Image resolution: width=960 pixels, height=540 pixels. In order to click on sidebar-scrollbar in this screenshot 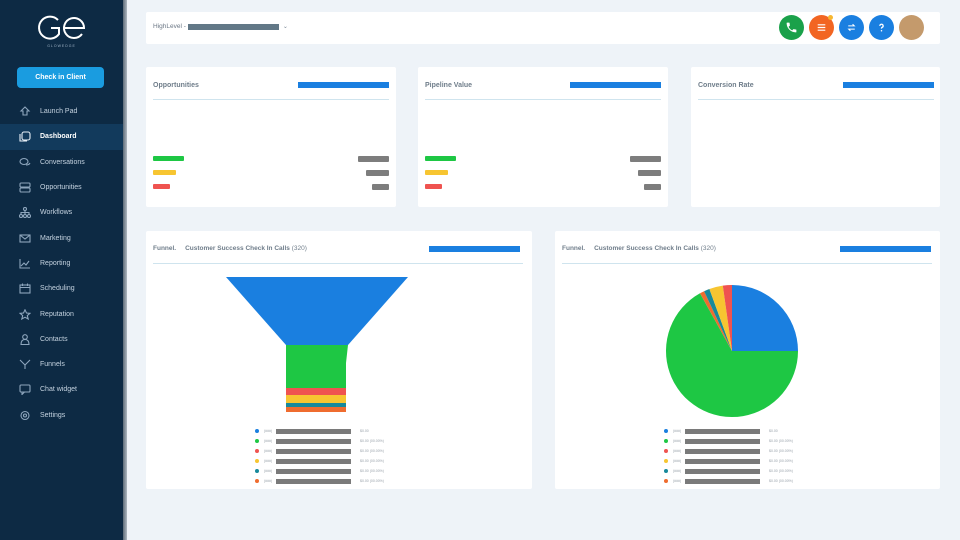, I will do `click(125, 270)`.